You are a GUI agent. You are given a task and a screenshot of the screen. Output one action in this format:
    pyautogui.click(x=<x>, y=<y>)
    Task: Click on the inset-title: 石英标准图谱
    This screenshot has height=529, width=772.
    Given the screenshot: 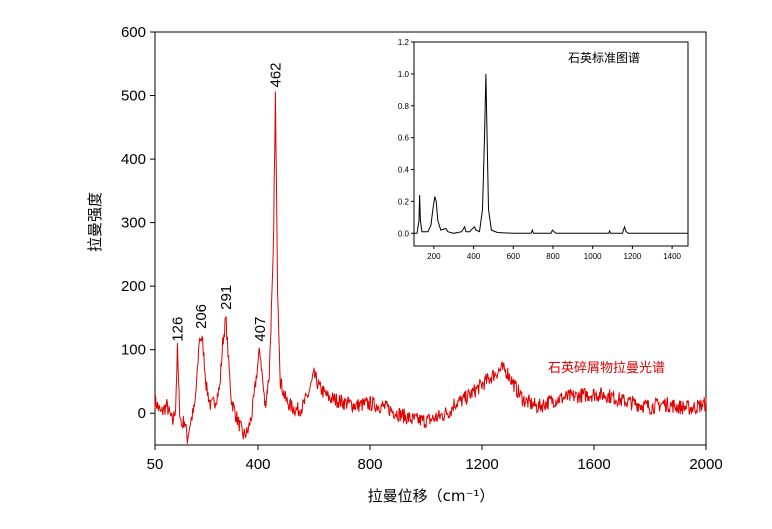 What is the action you would take?
    pyautogui.click(x=604, y=58)
    